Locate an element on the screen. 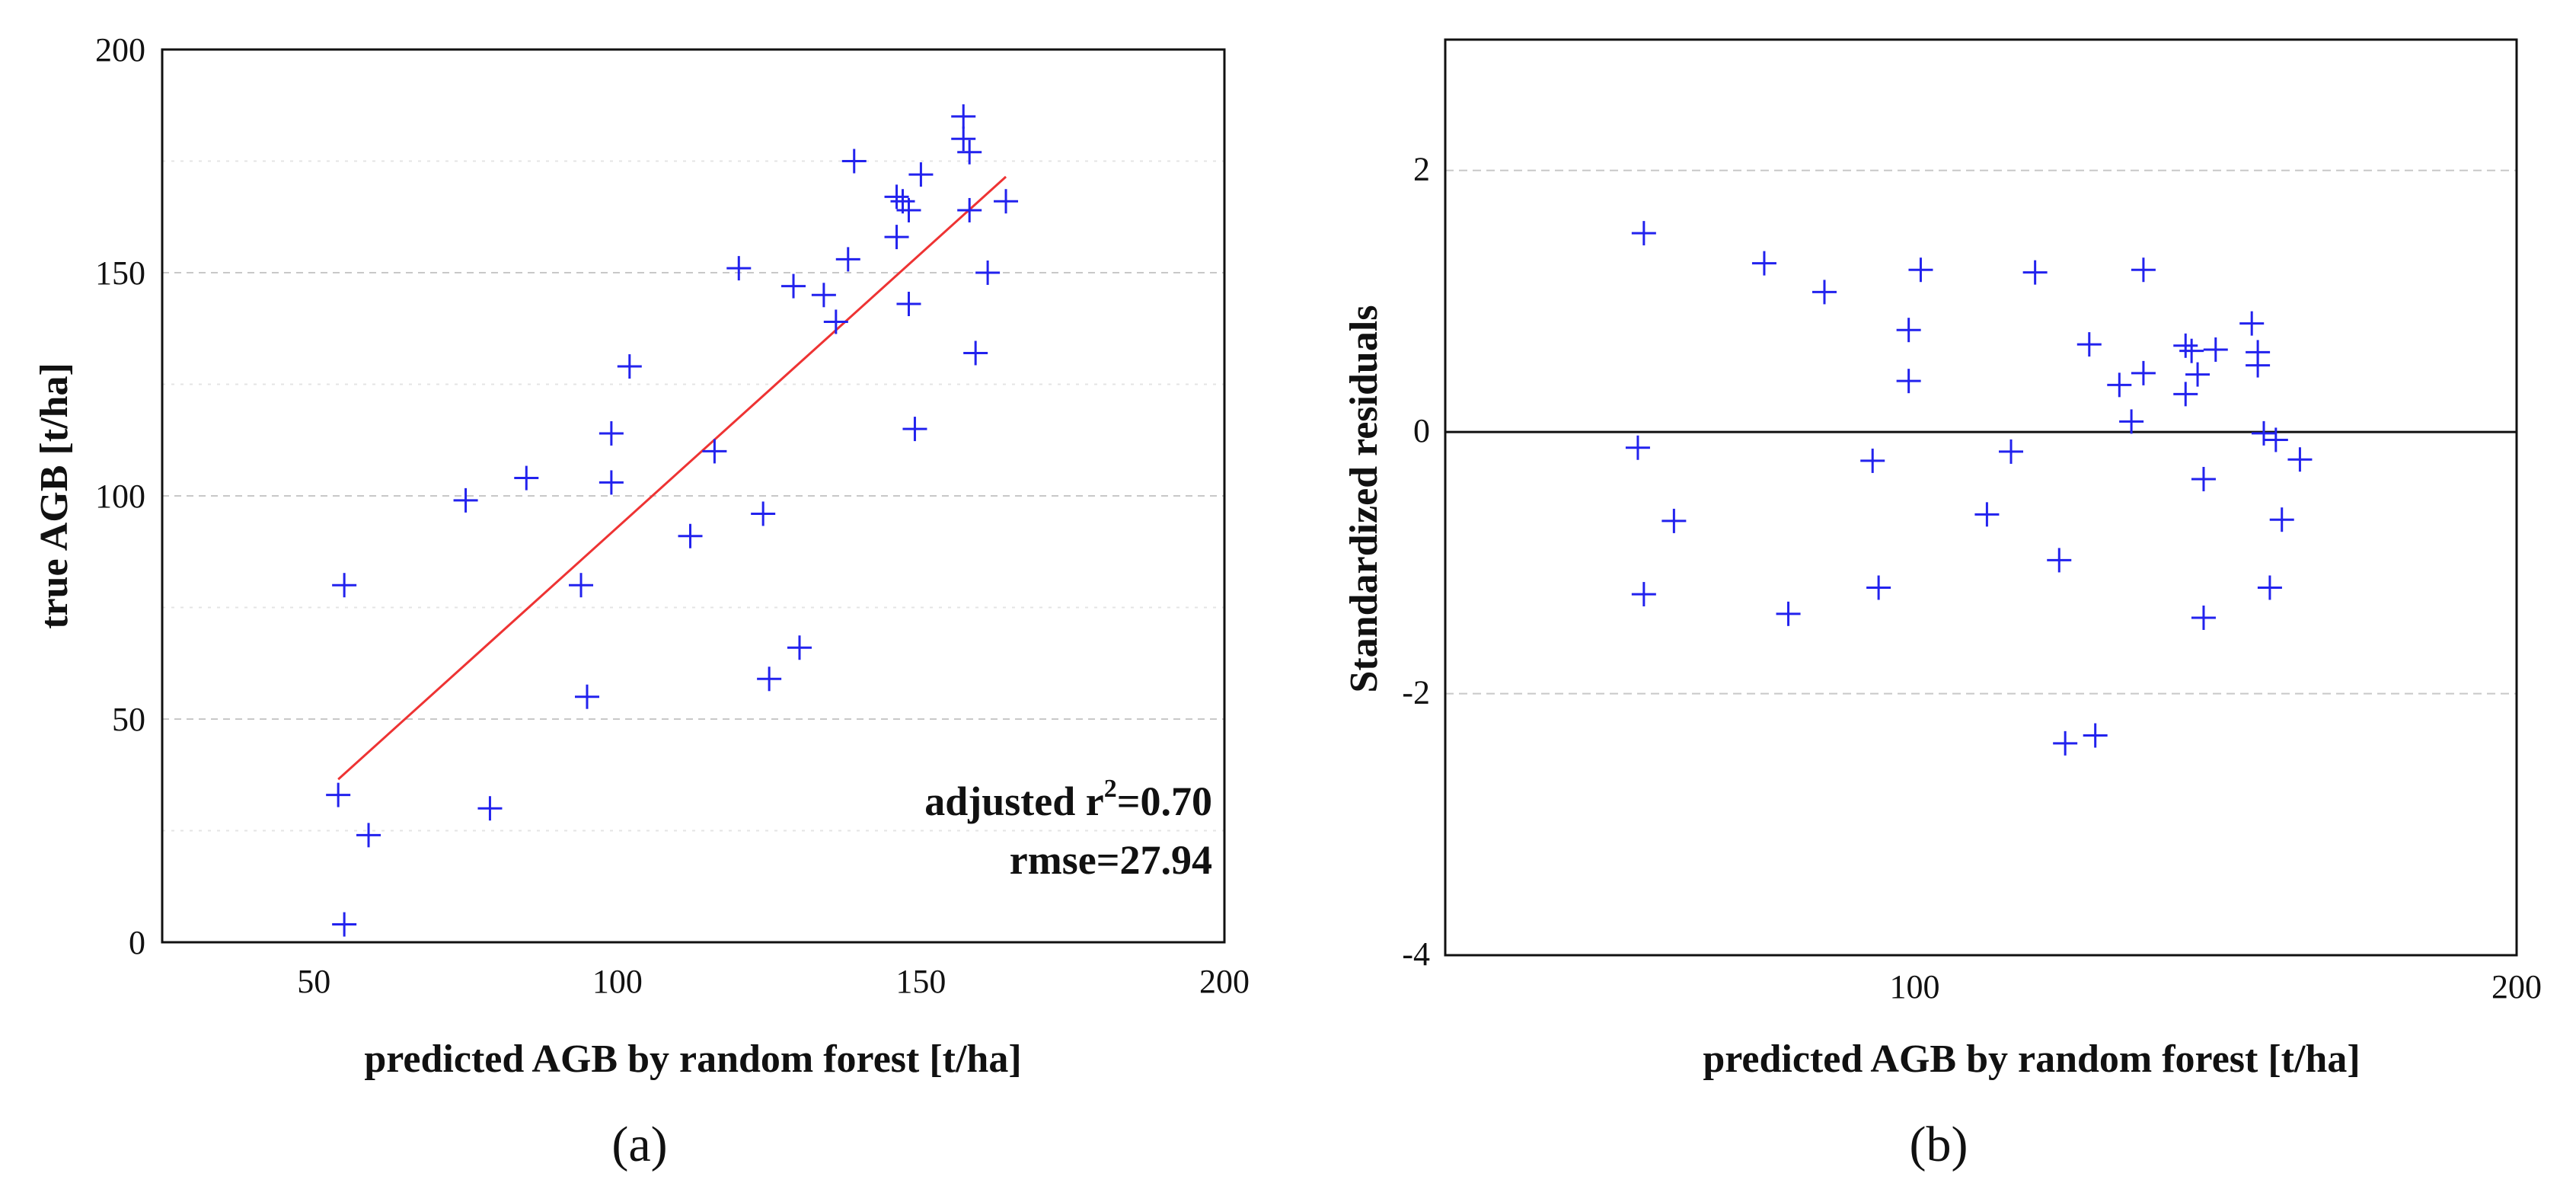 The image size is (2576, 1202). panel-a-fit-line is located at coordinates (672, 478).